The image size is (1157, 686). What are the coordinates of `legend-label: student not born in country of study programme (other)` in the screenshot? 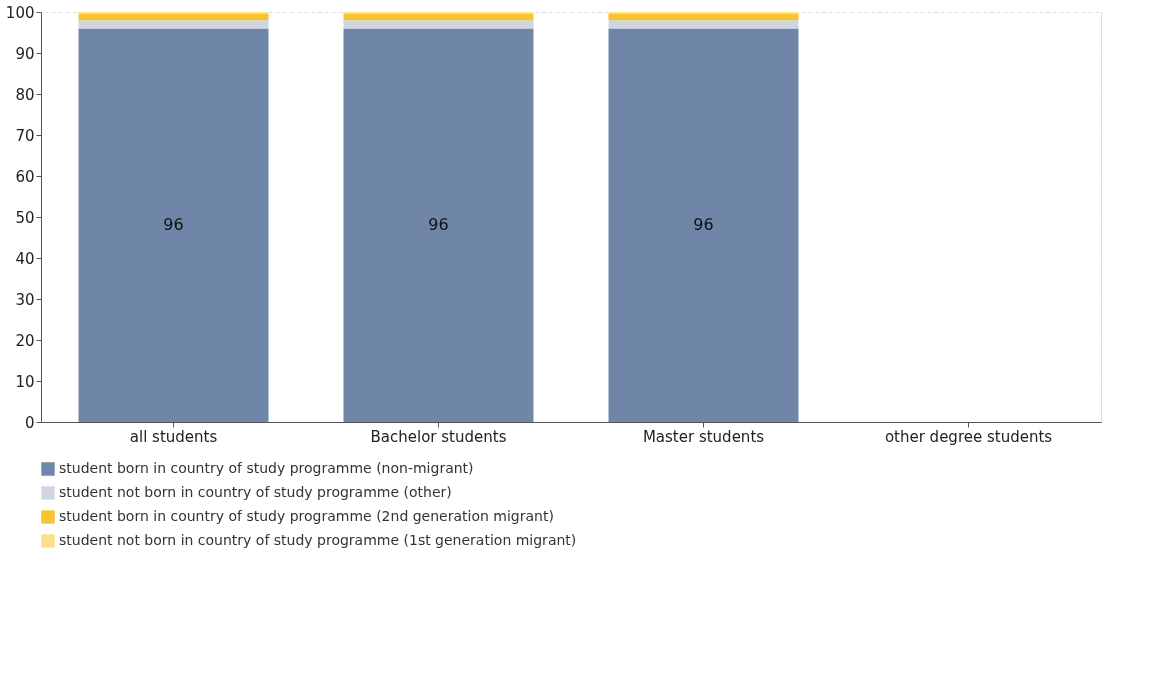 It's located at (255, 492).